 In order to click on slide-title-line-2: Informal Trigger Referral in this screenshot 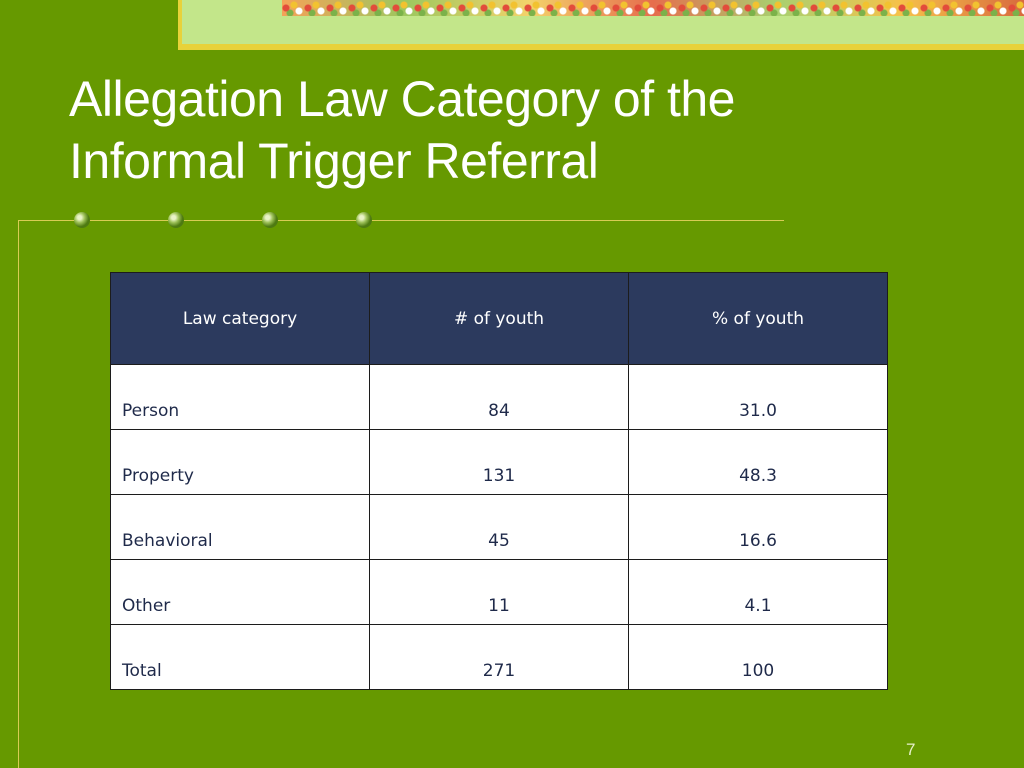, I will do `click(334, 161)`.